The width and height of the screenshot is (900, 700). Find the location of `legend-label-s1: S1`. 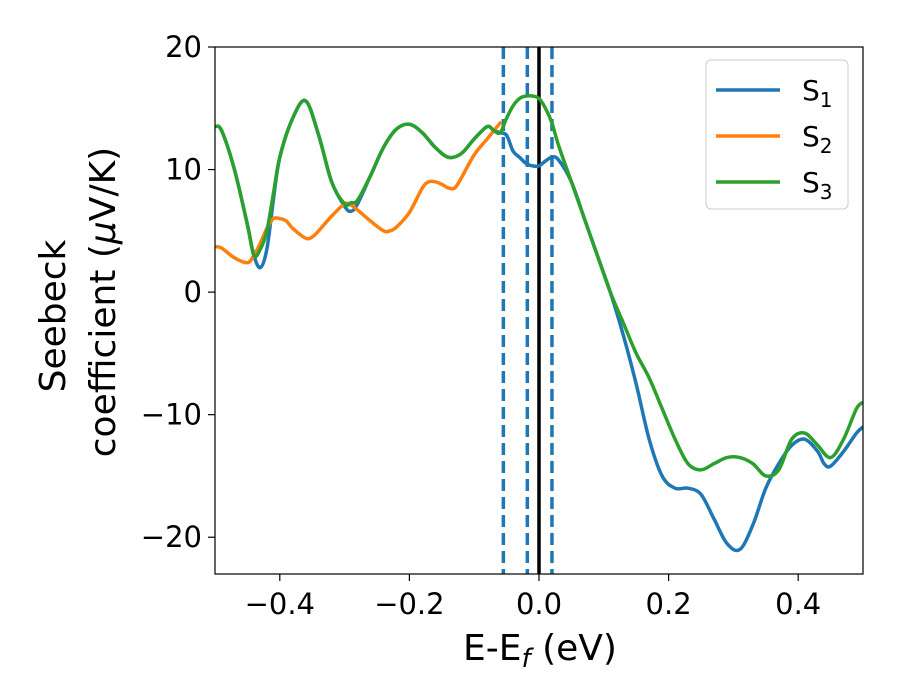

legend-label-s1: S1 is located at coordinates (817, 93).